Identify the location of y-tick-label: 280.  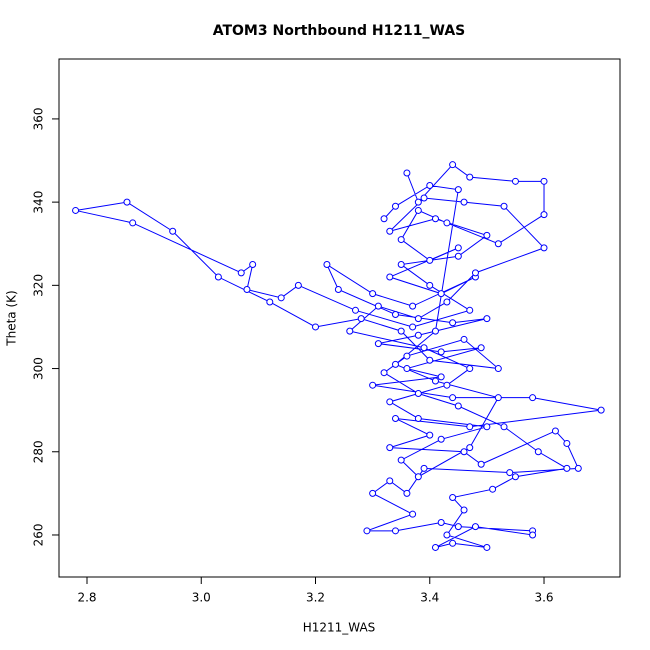
(39, 451).